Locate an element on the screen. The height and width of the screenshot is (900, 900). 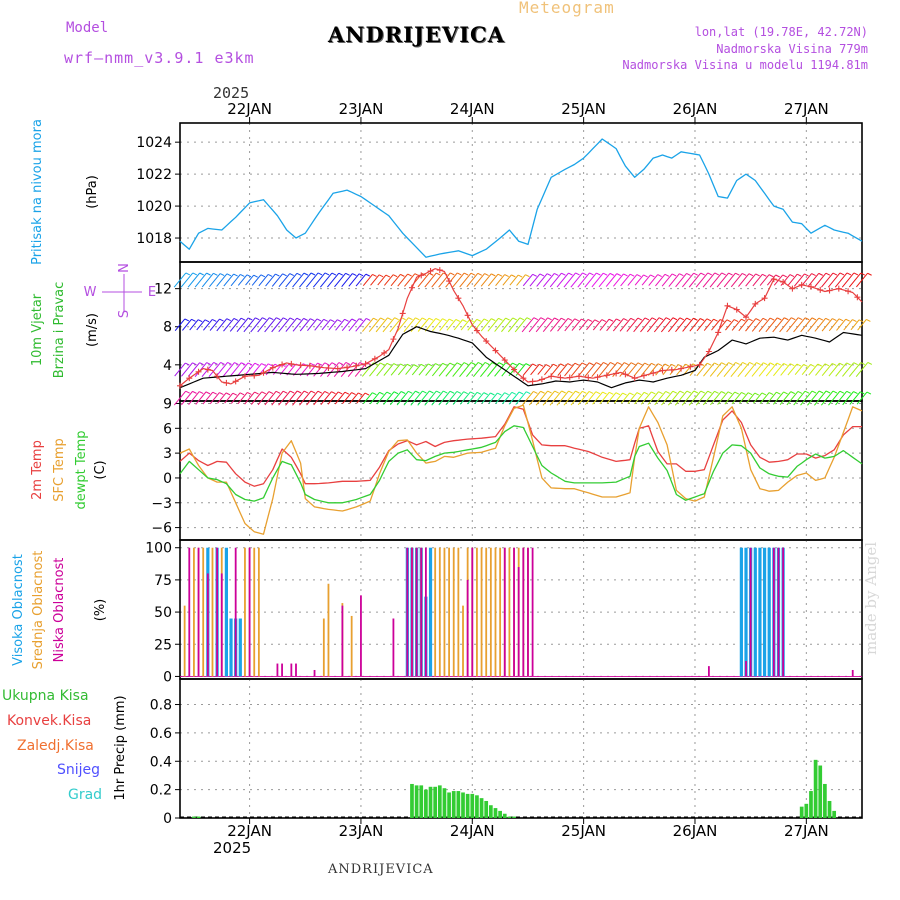
wind-reference-line is located at coordinates (521, 357).